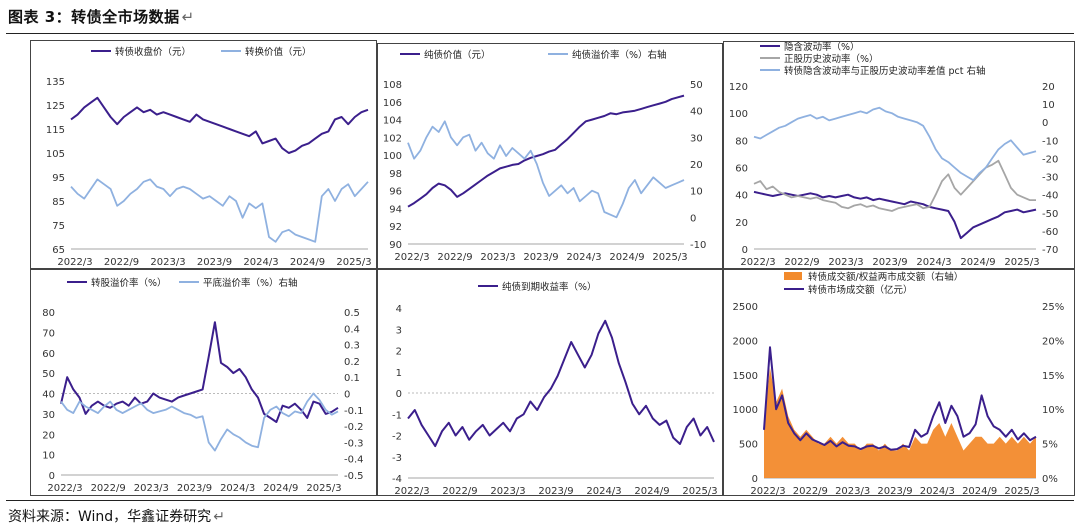 This screenshot has width=1080, height=530. Describe the element at coordinates (738, 114) in the screenshot. I see `y-tick-left: 100` at that location.